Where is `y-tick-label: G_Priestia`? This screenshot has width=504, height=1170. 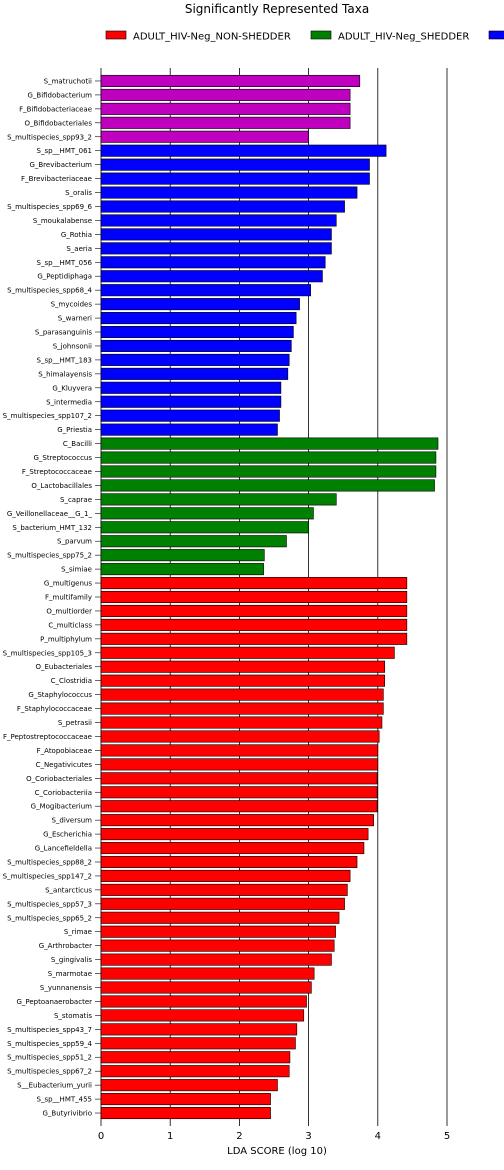
y-tick-label: G_Priestia is located at coordinates (74, 430).